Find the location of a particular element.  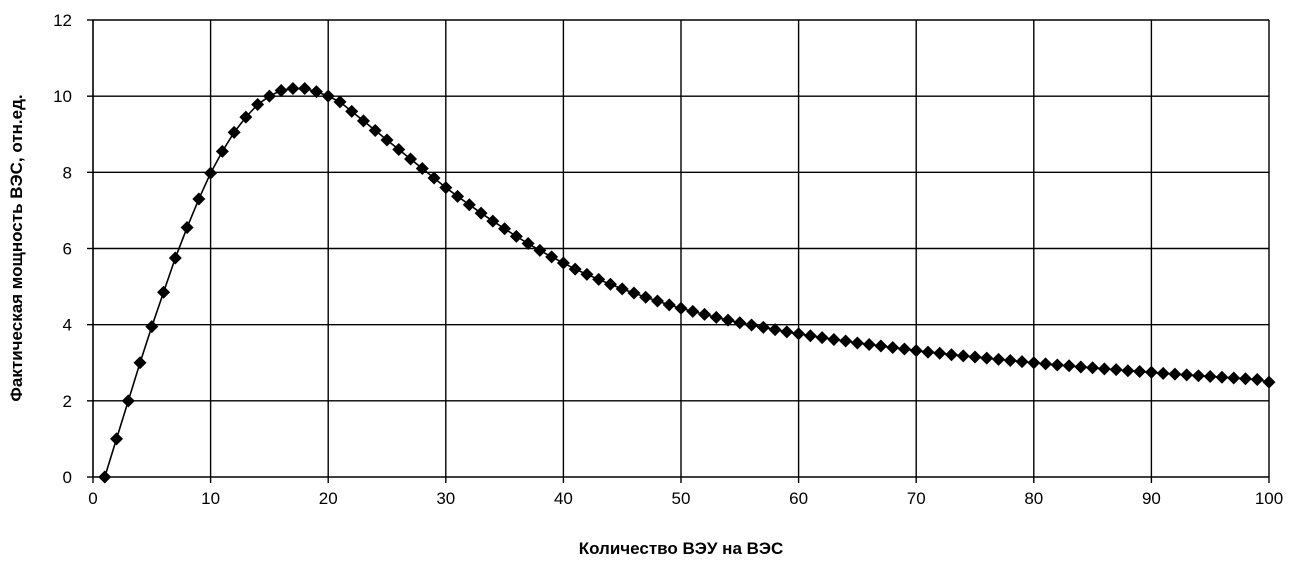

x-tick-label: 50 is located at coordinates (681, 498).